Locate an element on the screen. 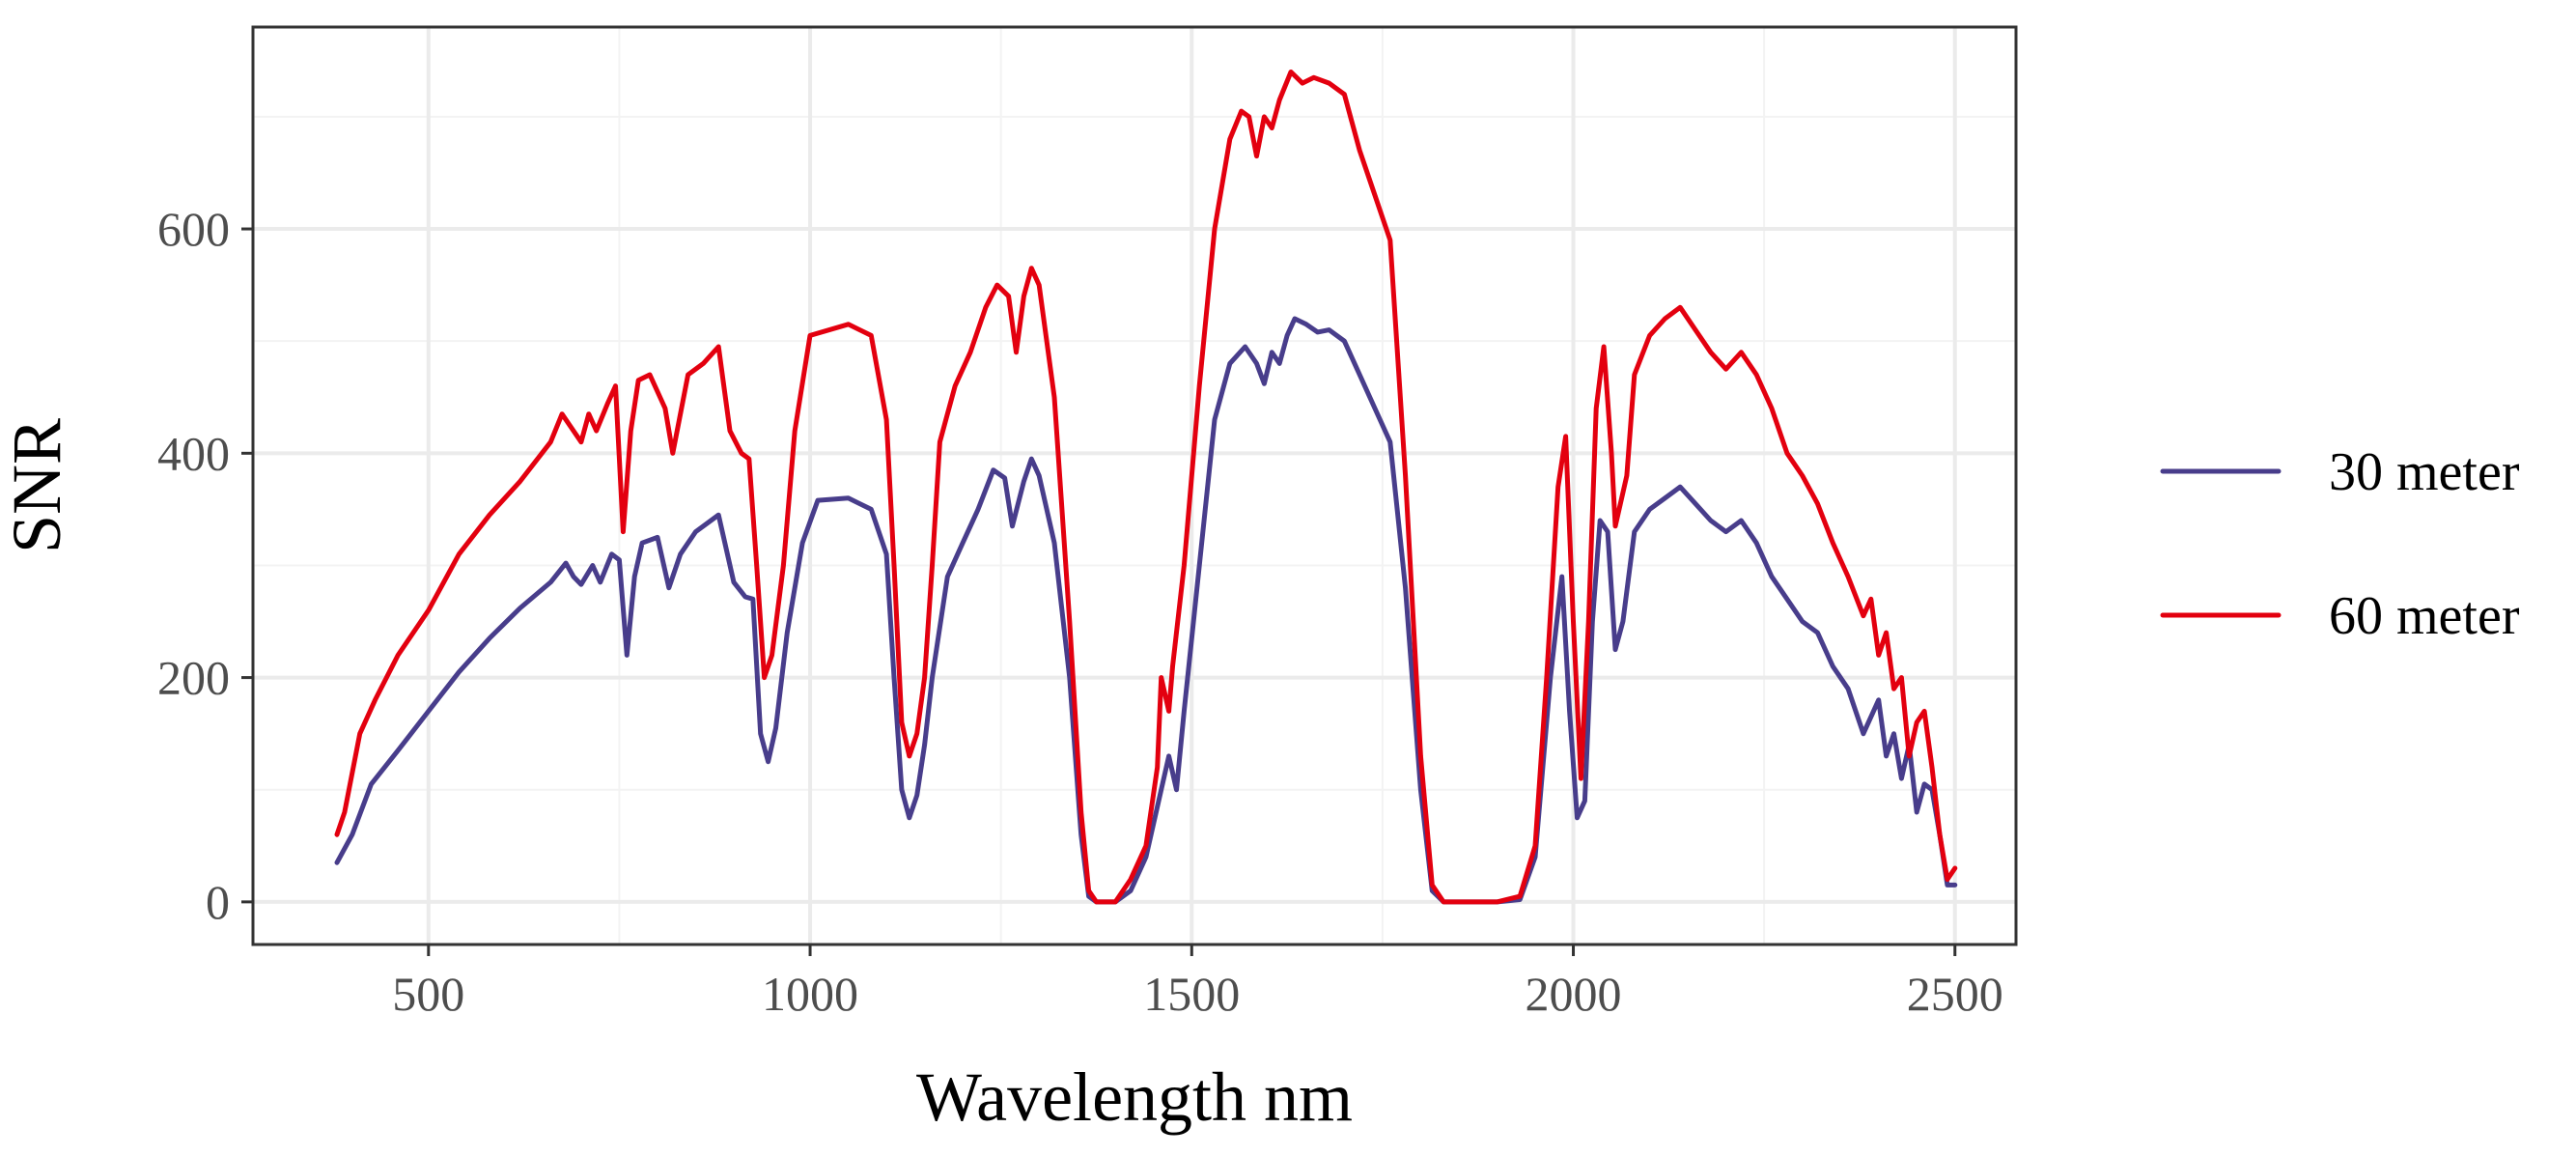 This screenshot has height=1156, width=2576. x-tick-labels: 500 1000 1500 2000 2500 is located at coordinates (1197, 994).